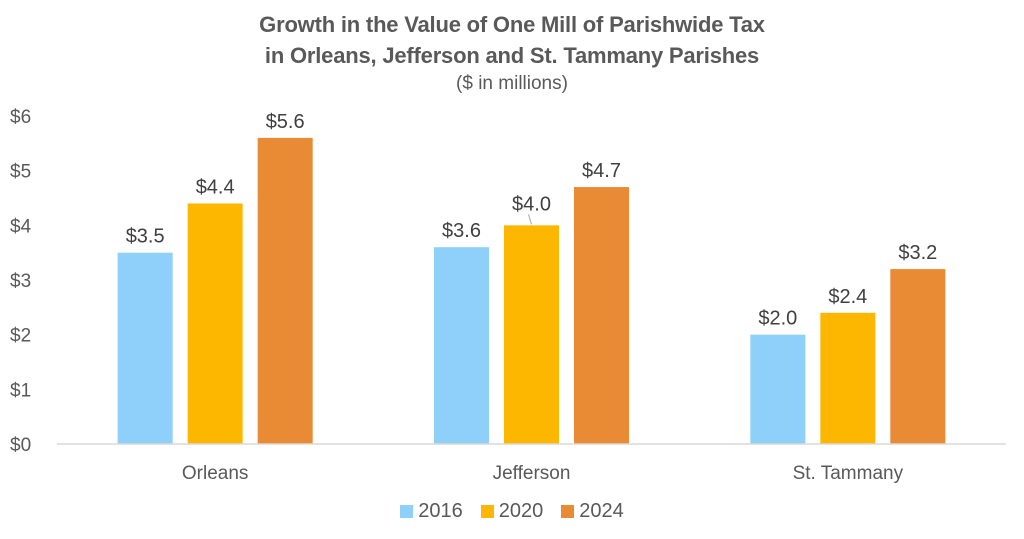 The width and height of the screenshot is (1024, 539). Describe the element at coordinates (918, 356) in the screenshot. I see `bar-2024-sttammany` at that location.